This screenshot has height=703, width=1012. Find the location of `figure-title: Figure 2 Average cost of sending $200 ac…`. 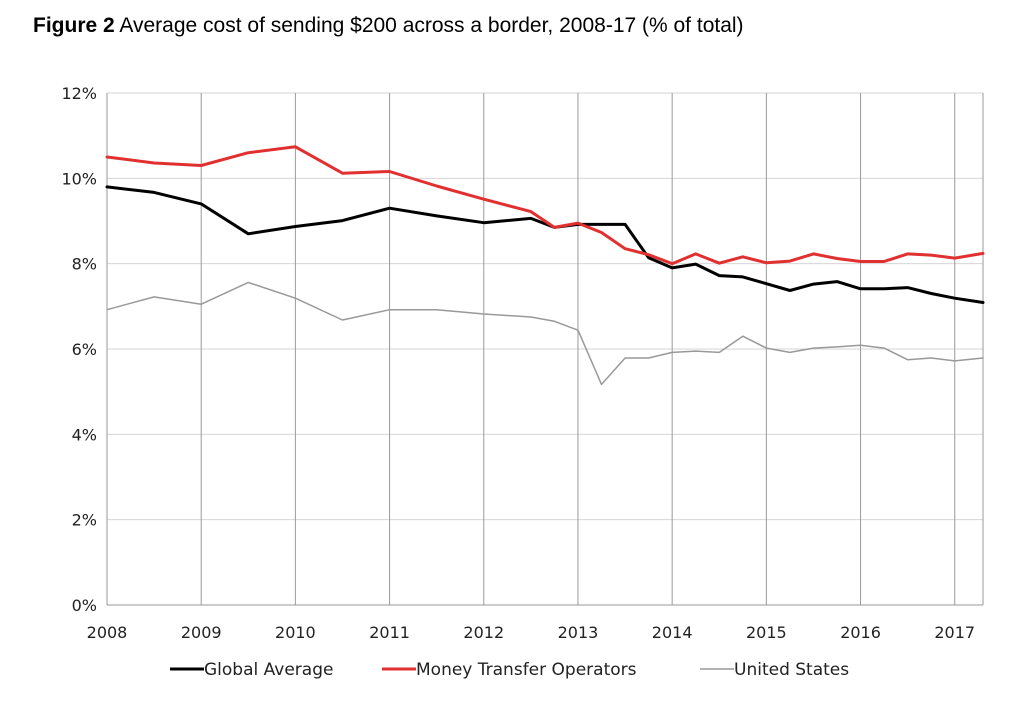

figure-title: Figure 2 Average cost of sending $200 ac… is located at coordinates (388, 26).